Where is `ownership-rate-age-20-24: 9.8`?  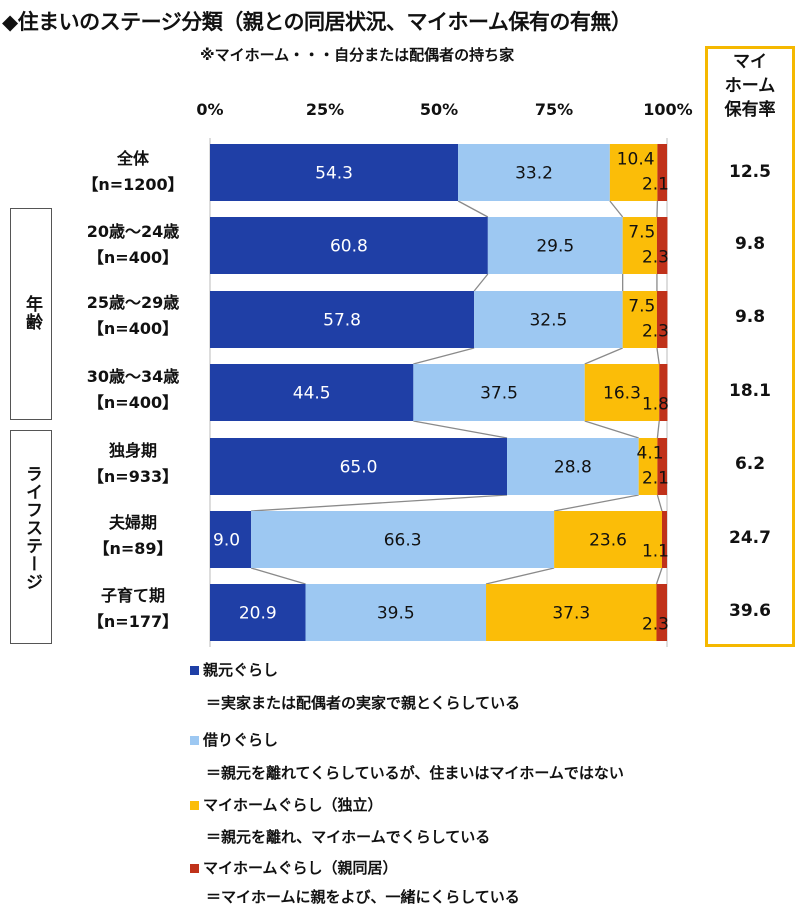 ownership-rate-age-20-24: 9.8 is located at coordinates (750, 244).